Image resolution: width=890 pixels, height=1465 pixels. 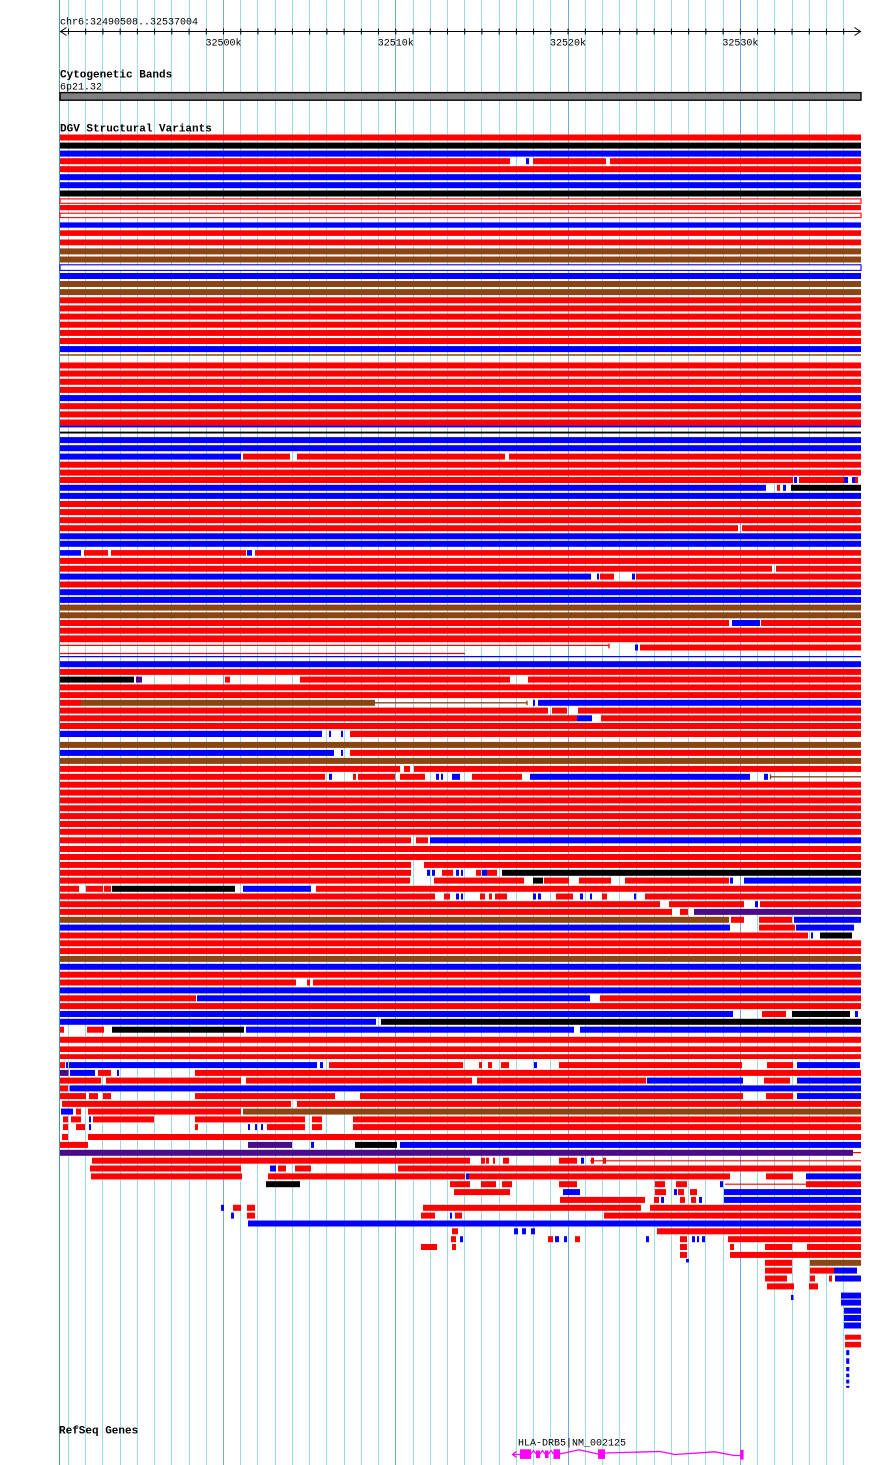 What do you see at coordinates (568, 44) in the screenshot?
I see `svg-text: 32520k` at bounding box center [568, 44].